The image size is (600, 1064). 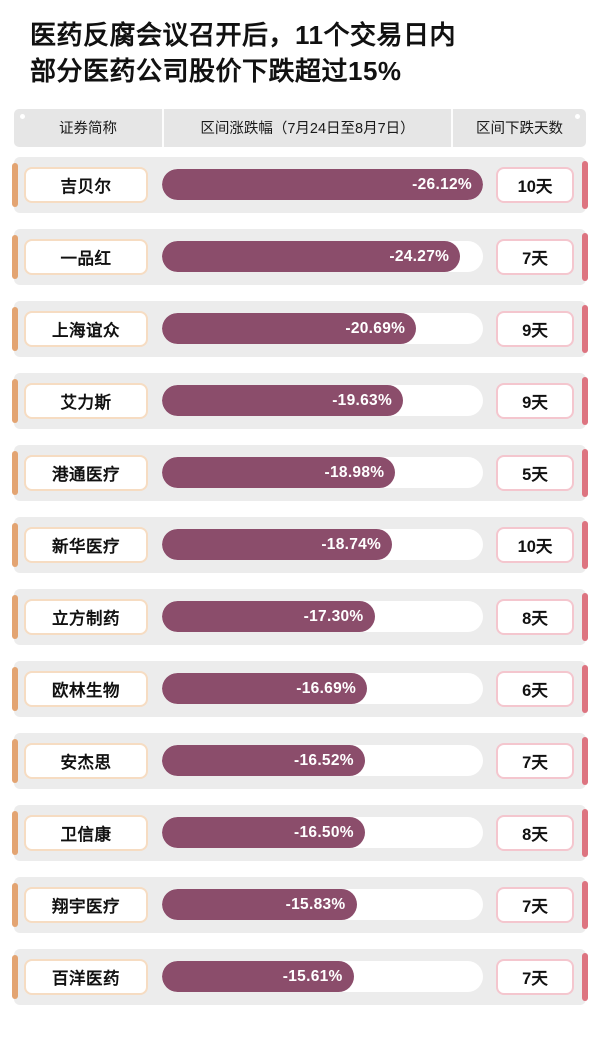 I want to click on table-row: 新华医疗 -18.74% 10天, so click(x=300, y=544).